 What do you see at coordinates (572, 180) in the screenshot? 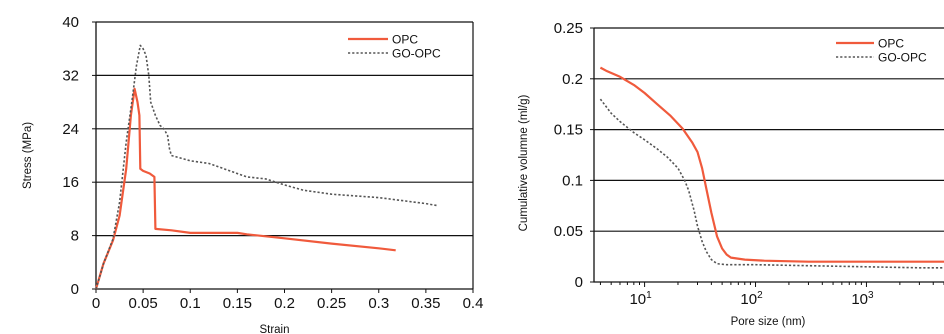
I see `y-tick-label: 0.1` at bounding box center [572, 180].